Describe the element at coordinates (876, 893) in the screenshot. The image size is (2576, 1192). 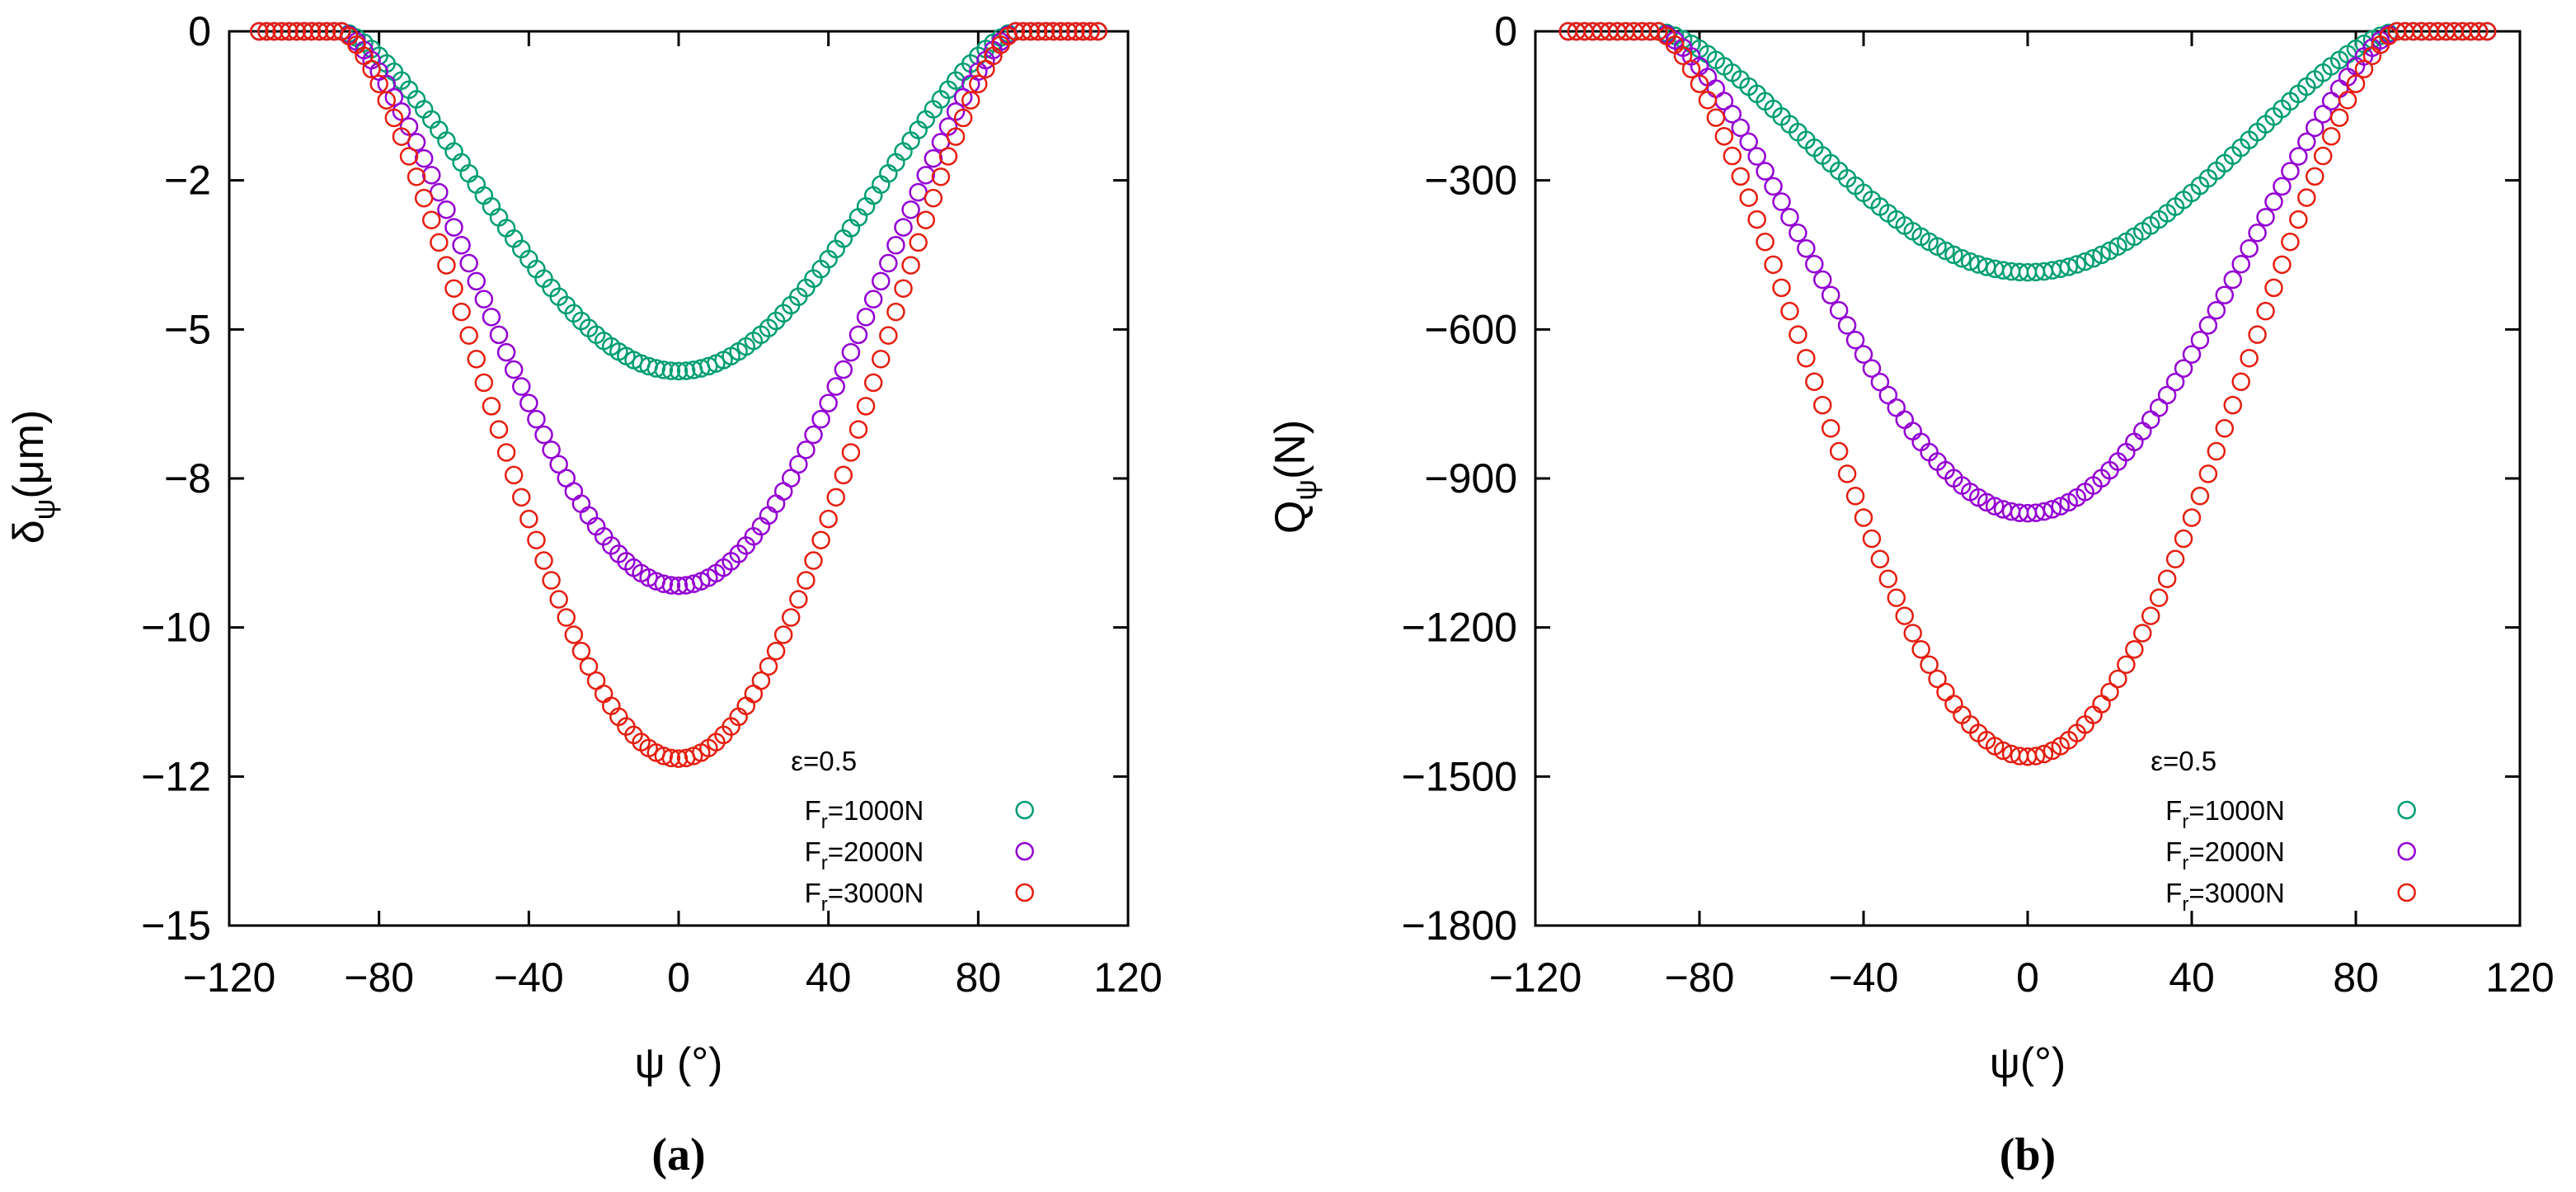
I see `legend-label-rest: =3000N` at that location.